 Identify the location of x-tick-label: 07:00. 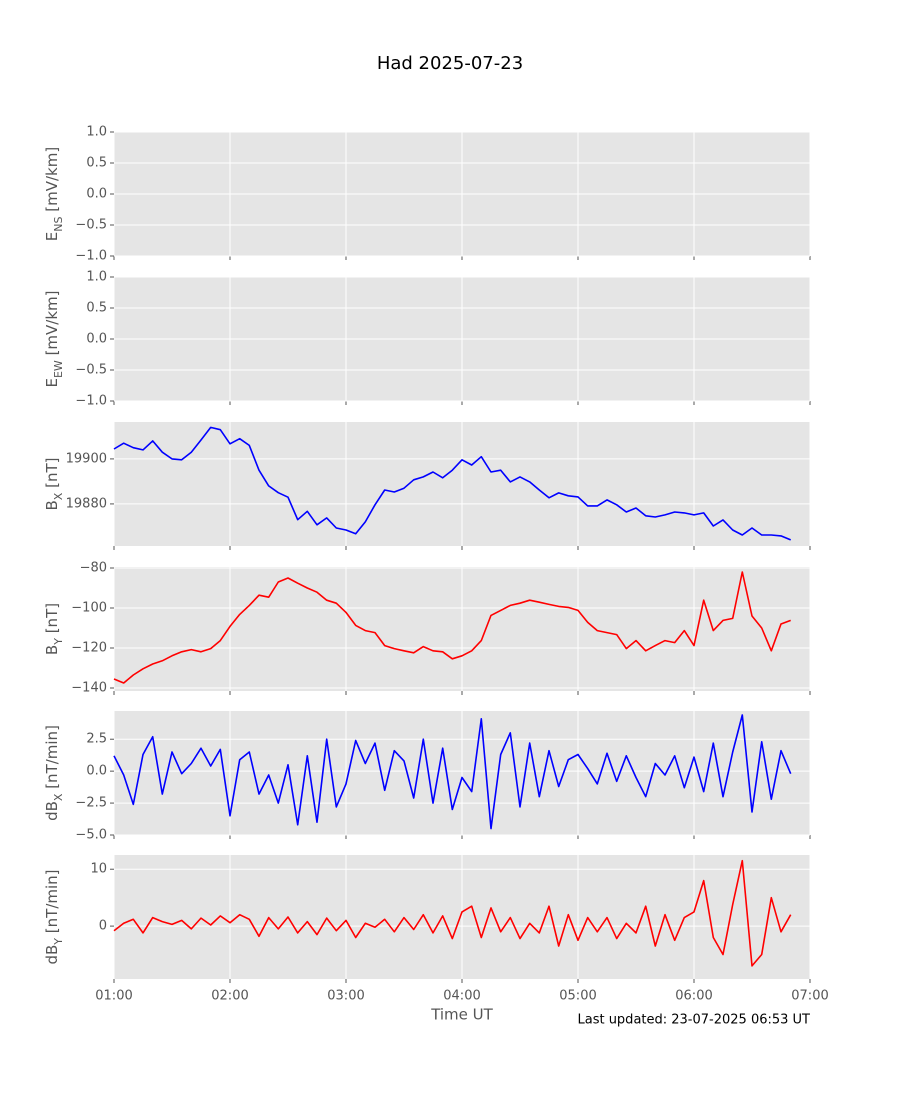
(809, 996).